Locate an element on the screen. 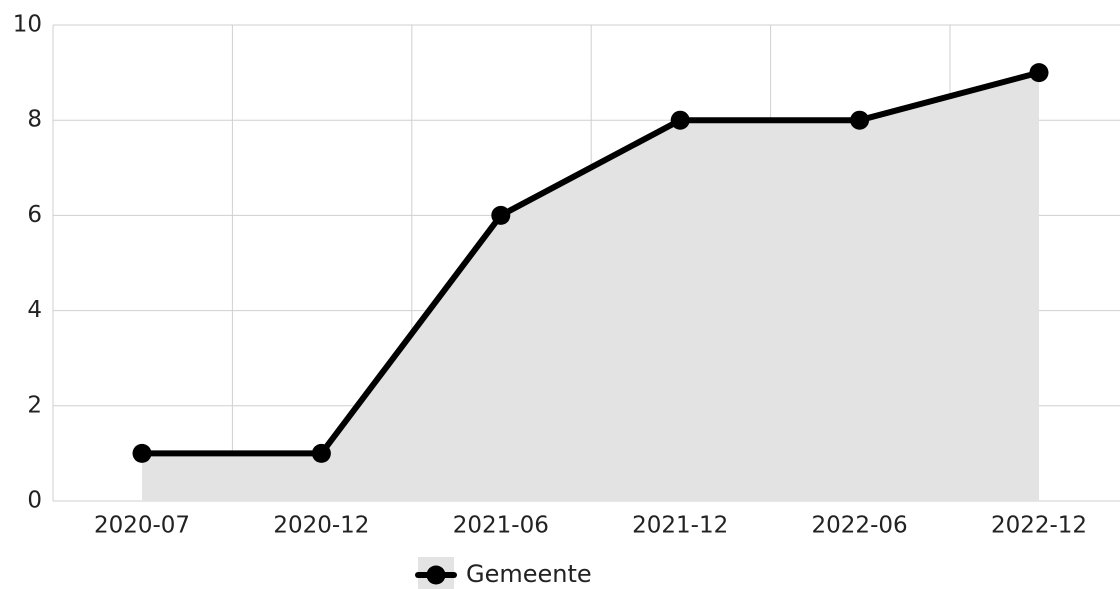 The height and width of the screenshot is (589, 1120). x-tick-label-2020-07: 2020-07 is located at coordinates (142, 526).